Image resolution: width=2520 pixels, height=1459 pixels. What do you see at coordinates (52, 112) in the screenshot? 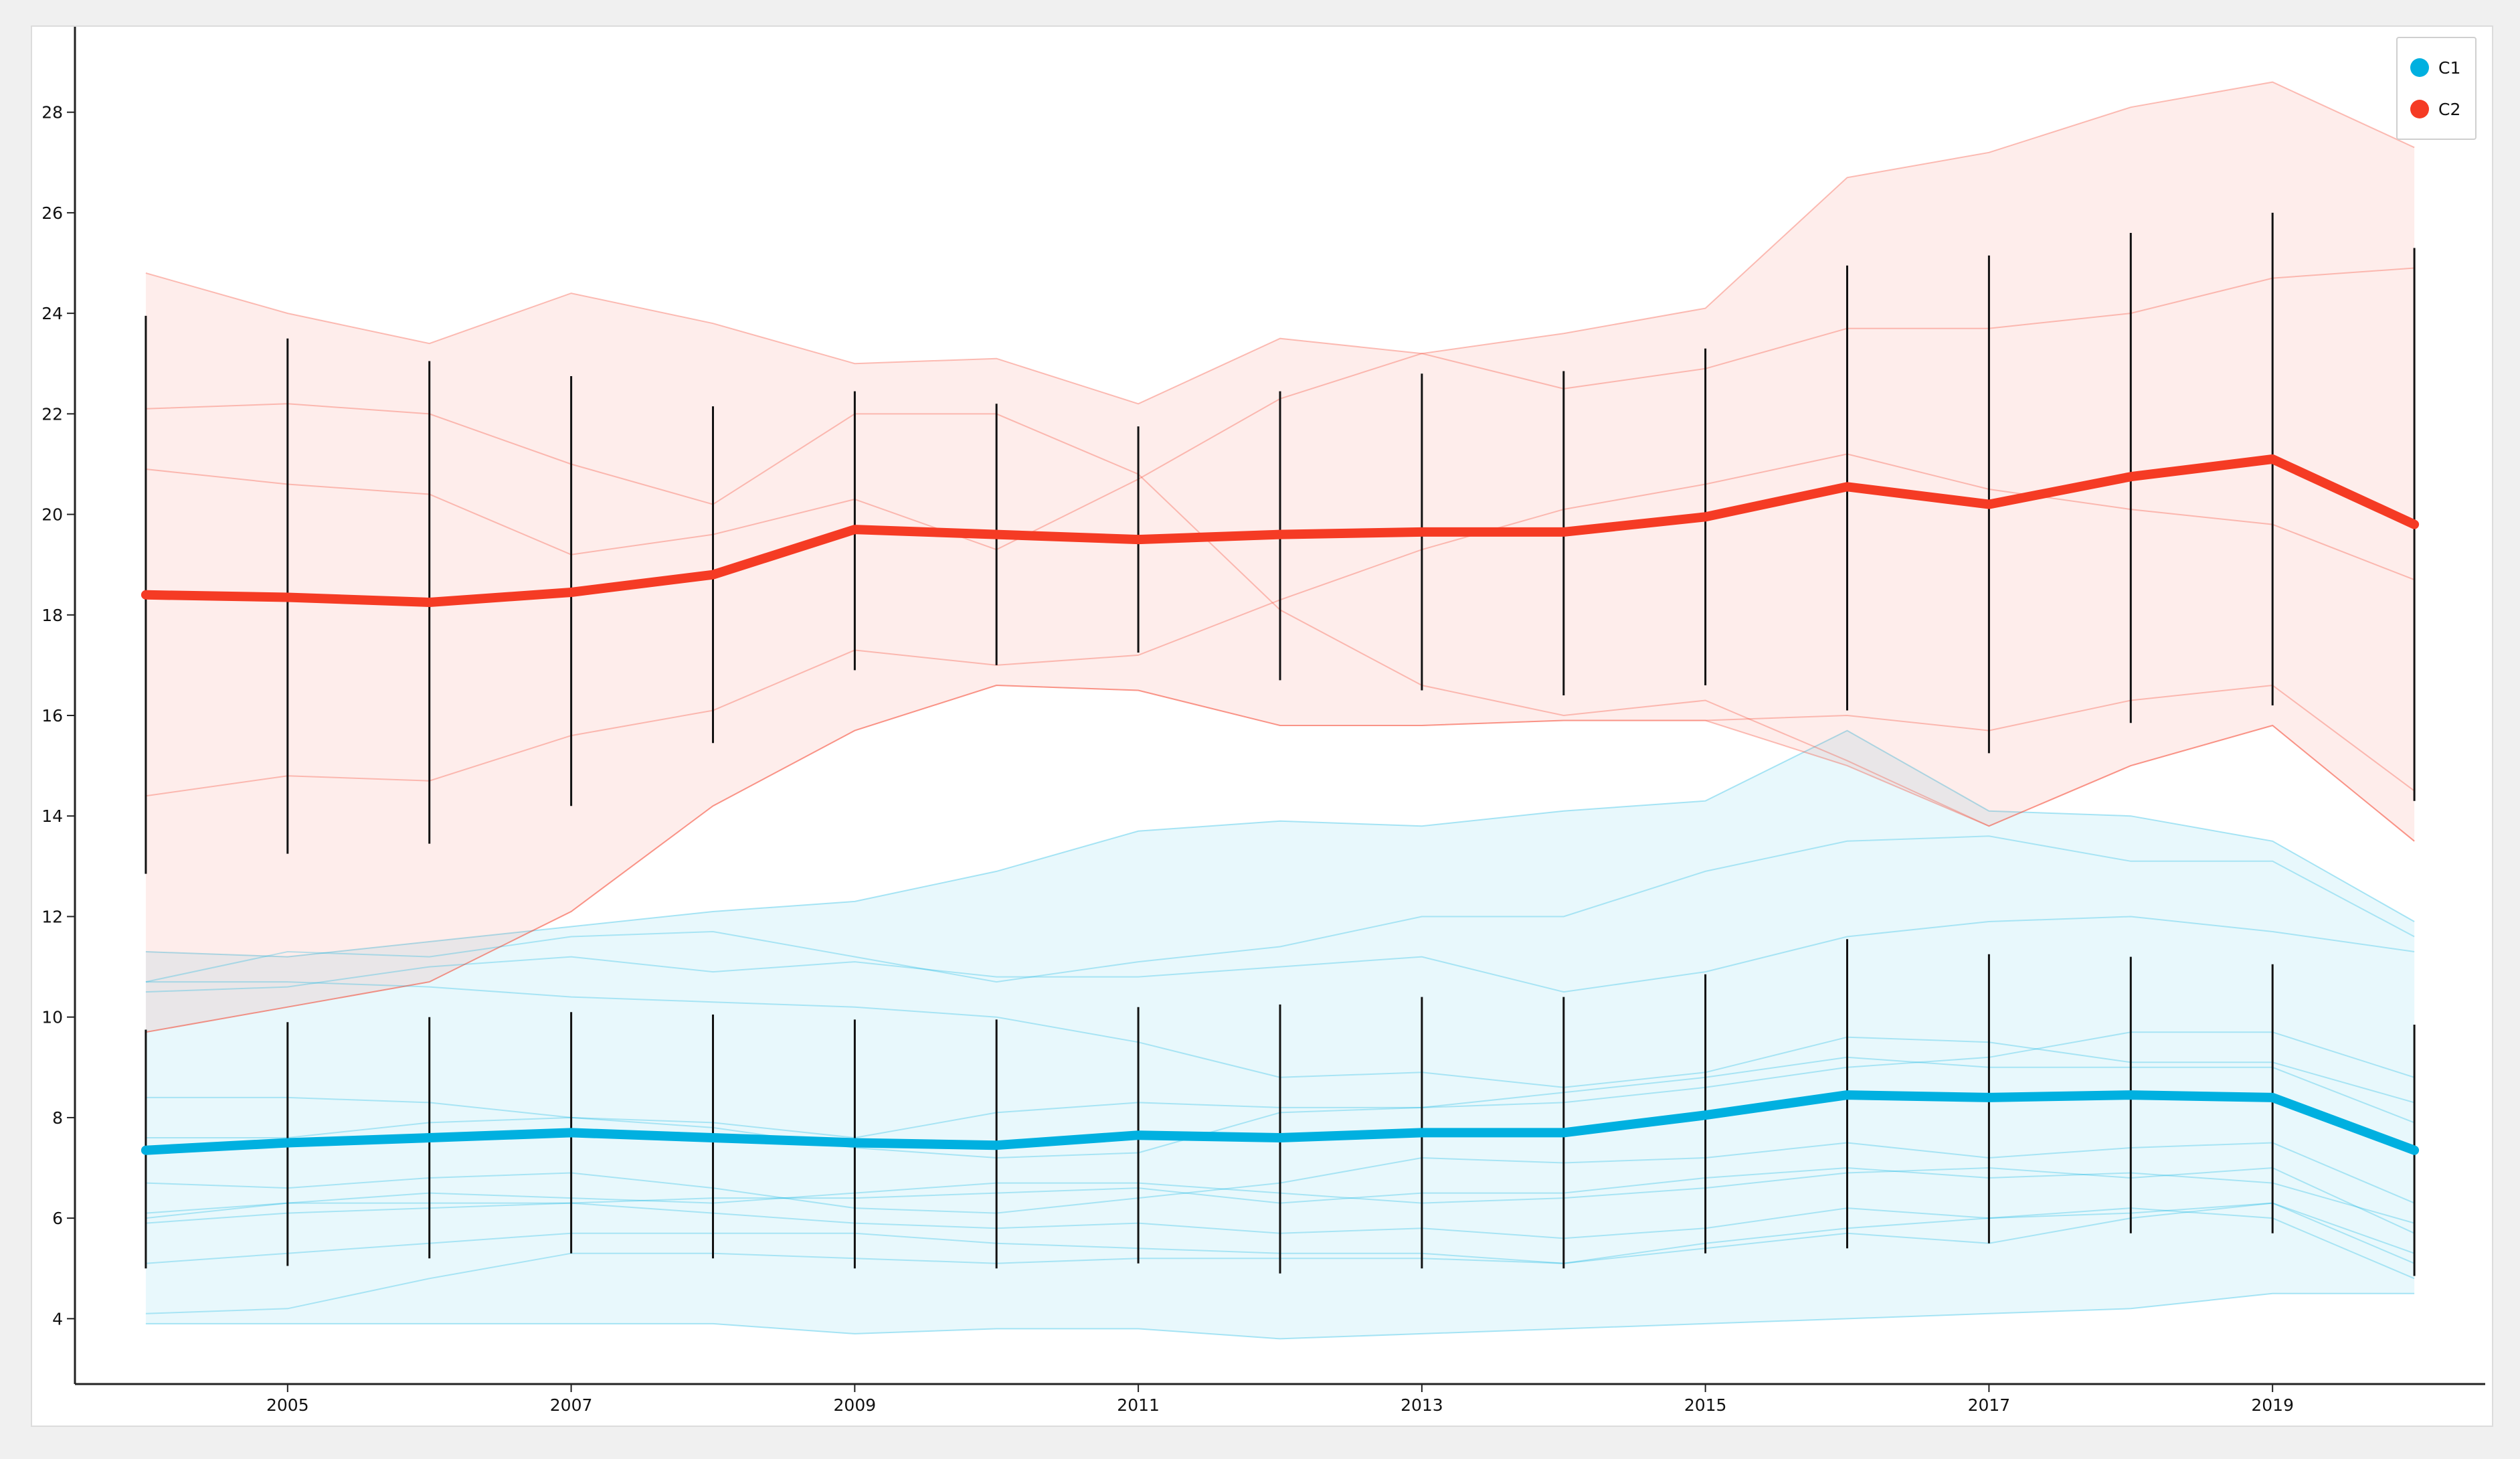
I see `y-tick-label-28: 28` at bounding box center [52, 112].